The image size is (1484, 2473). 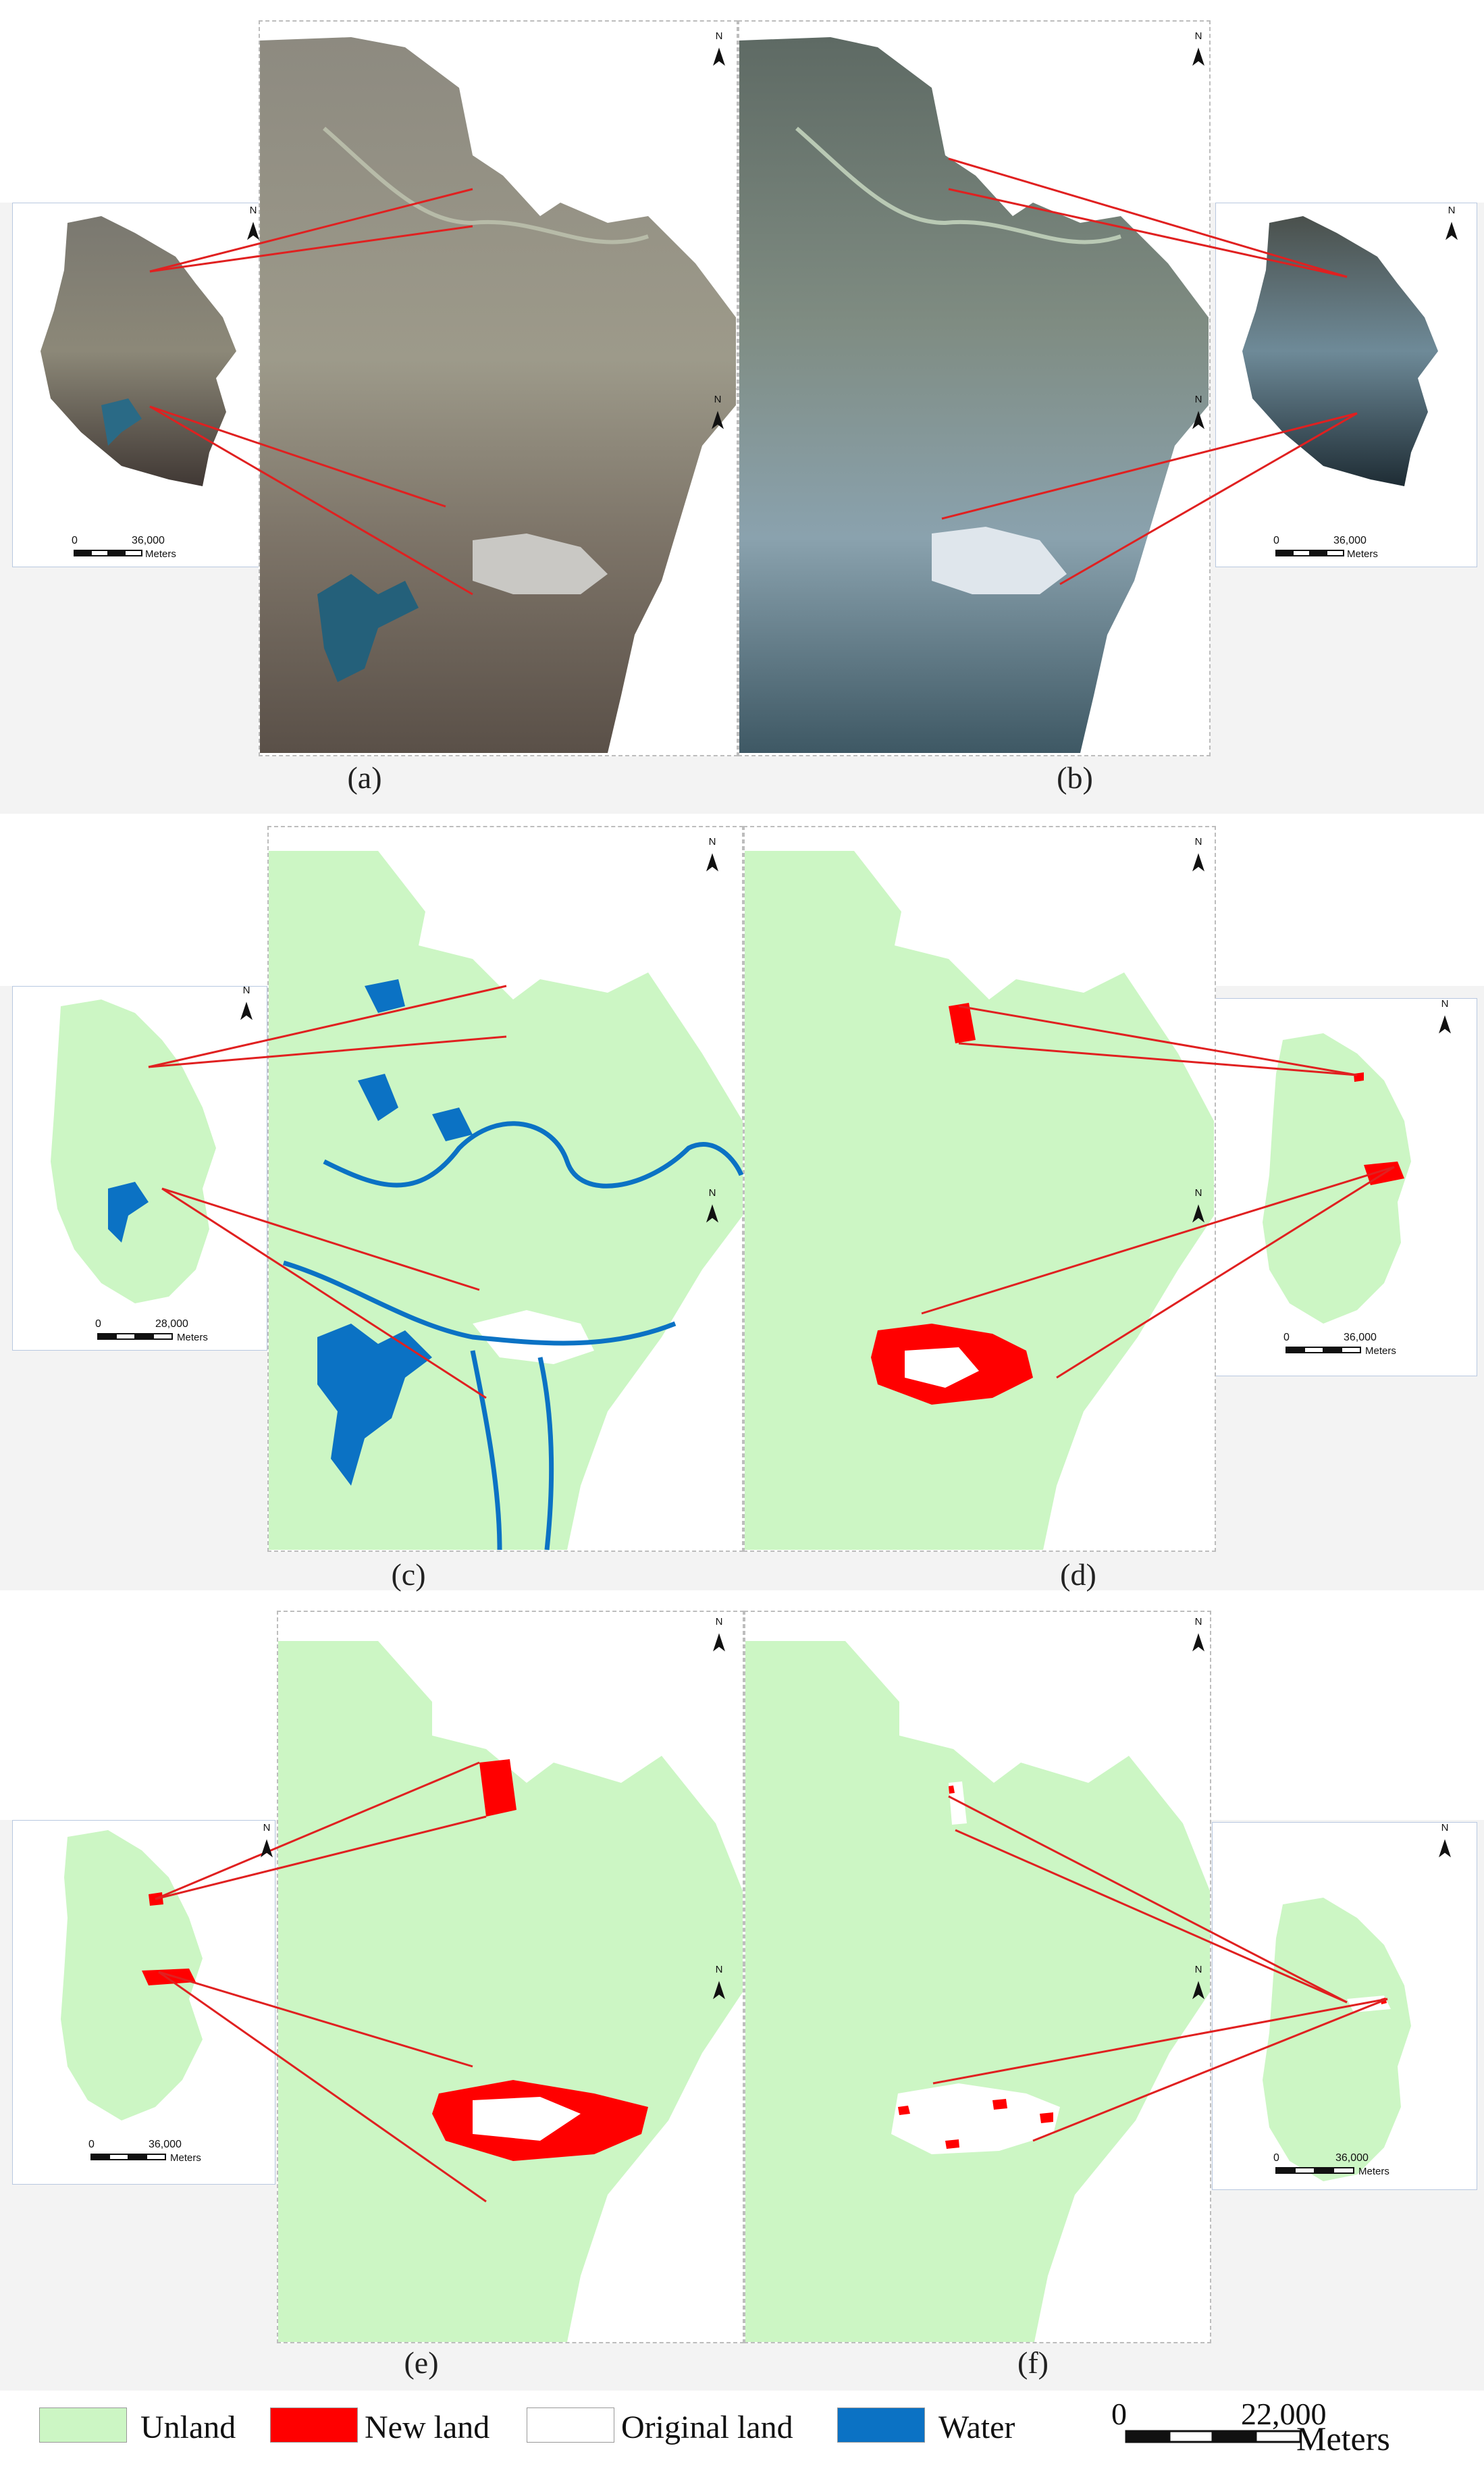 I want to click on legend-swatch-original-land, so click(x=570, y=2425).